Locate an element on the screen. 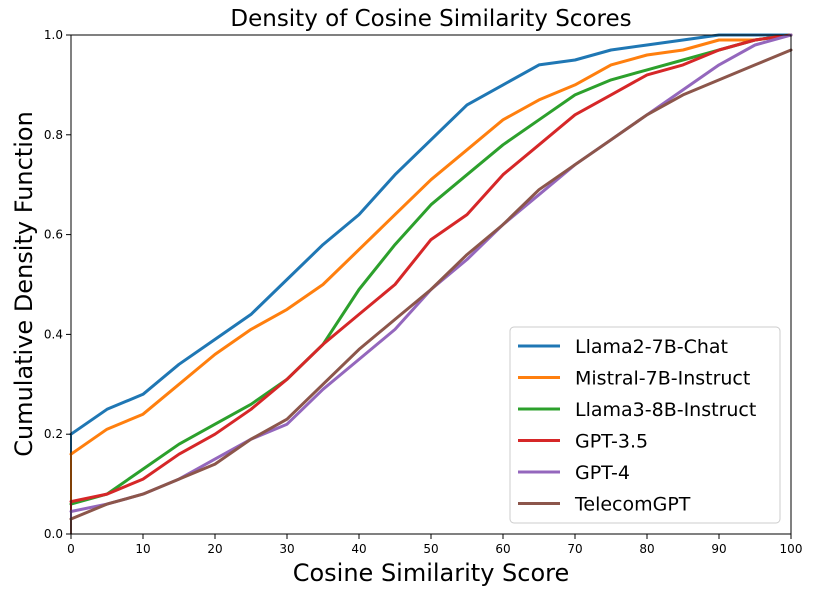  y-tick-label: 0.4 is located at coordinates (53, 334).